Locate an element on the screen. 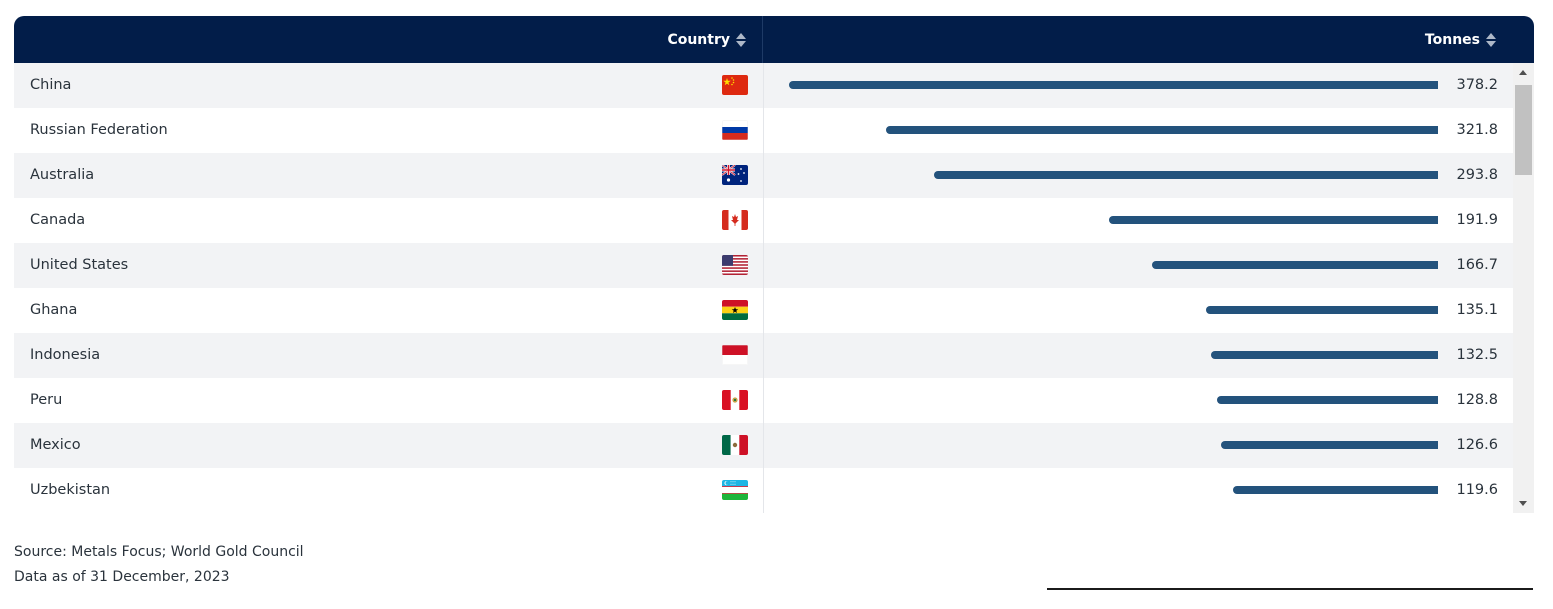 This screenshot has height=609, width=1553. table-row: Indonesia 132.5 is located at coordinates (763, 355).